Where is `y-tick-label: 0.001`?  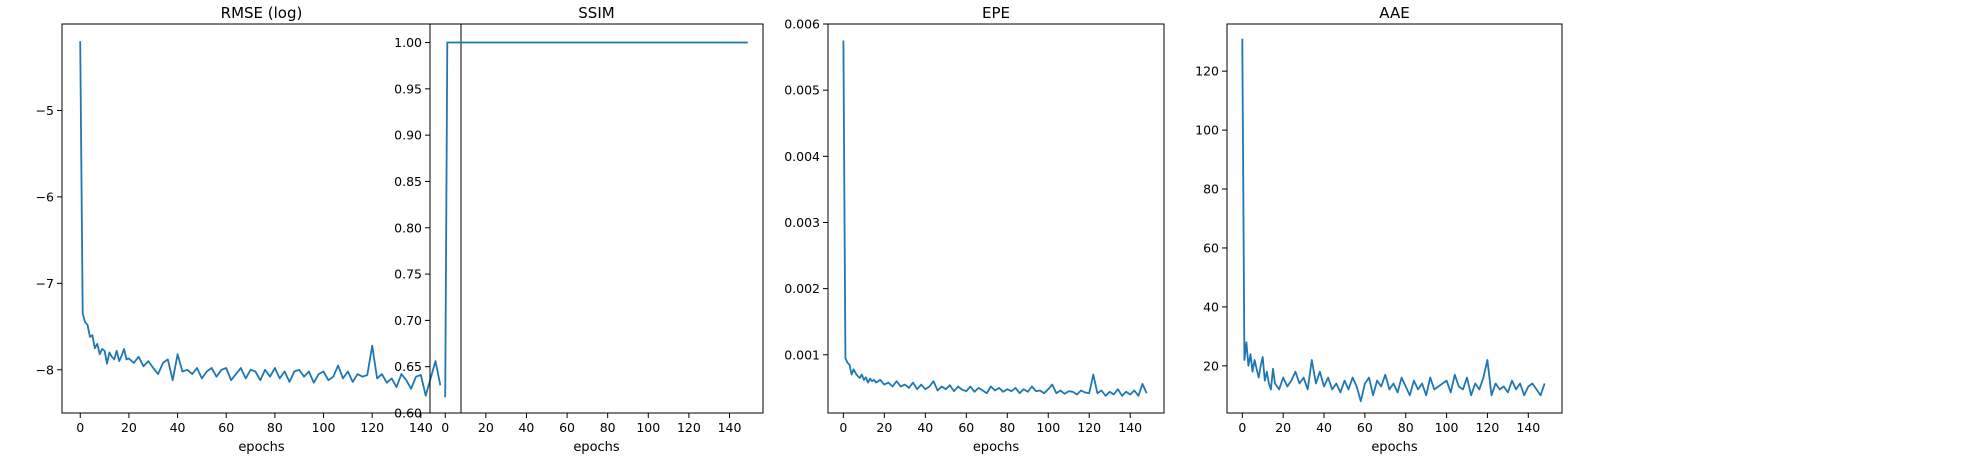 y-tick-label: 0.001 is located at coordinates (802, 354).